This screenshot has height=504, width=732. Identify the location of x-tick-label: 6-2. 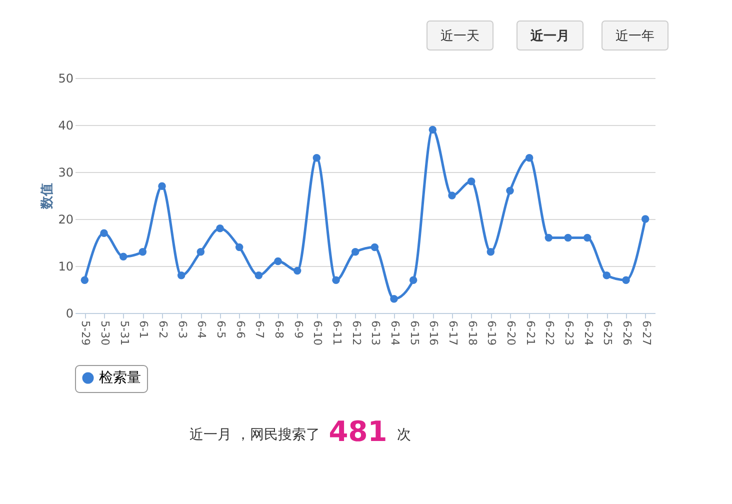
(163, 329).